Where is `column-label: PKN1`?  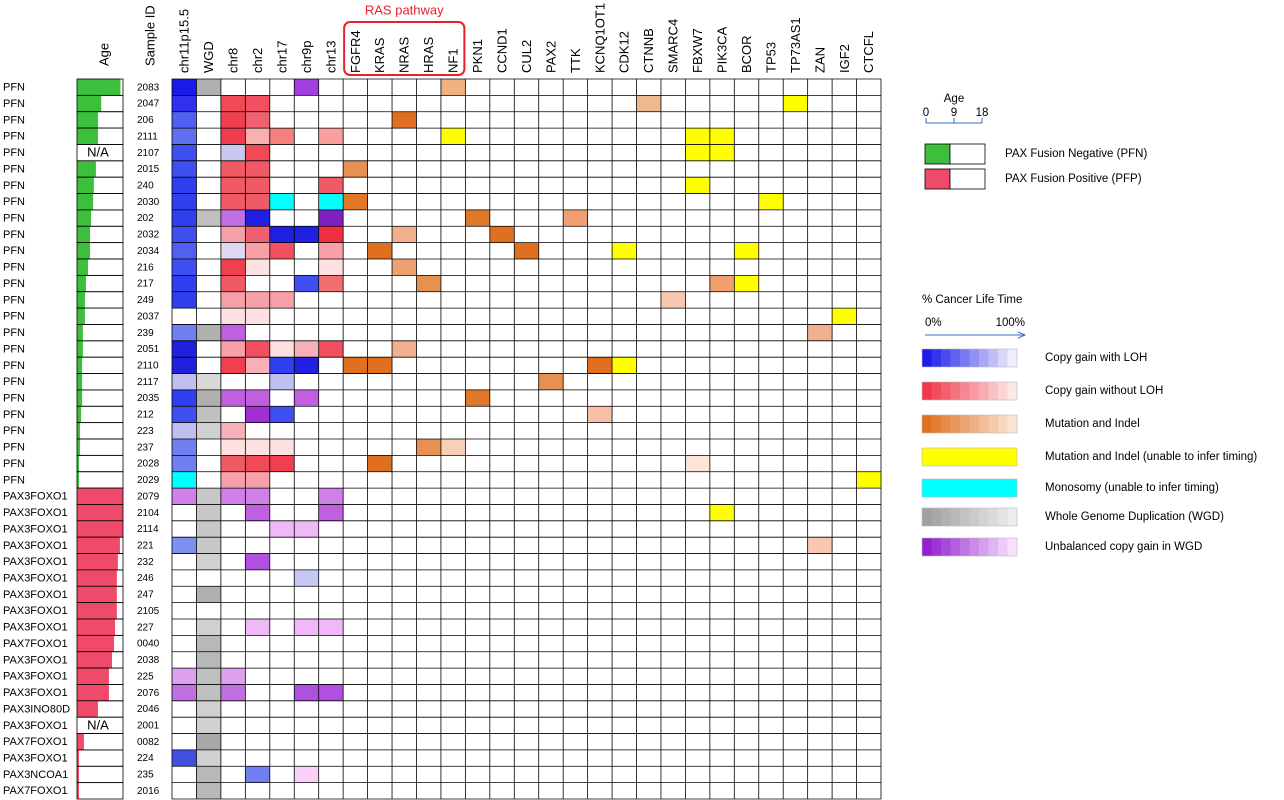 column-label: PKN1 is located at coordinates (477, 56).